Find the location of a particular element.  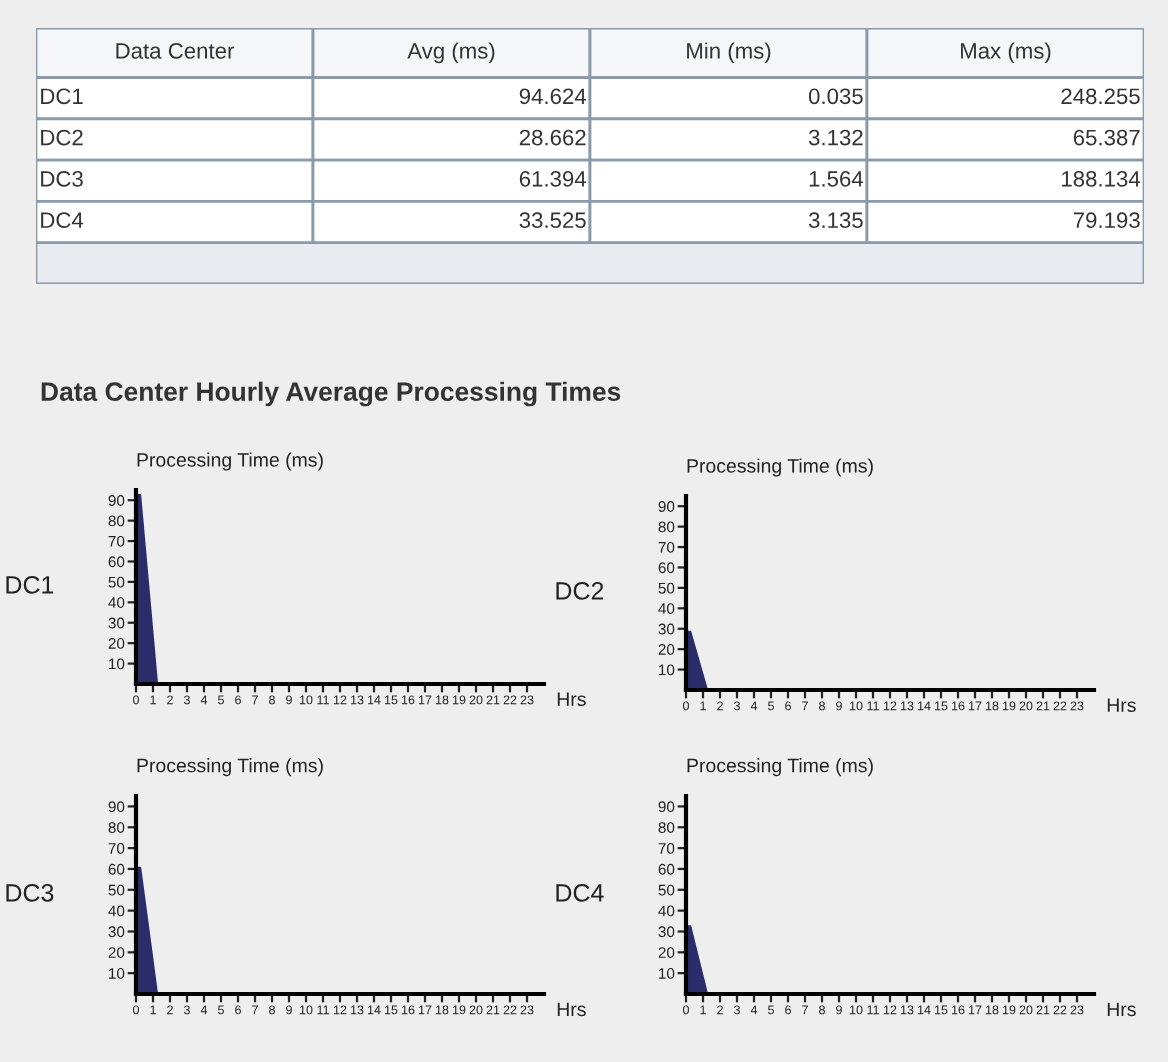

category-label: DC3 is located at coordinates (62, 179).